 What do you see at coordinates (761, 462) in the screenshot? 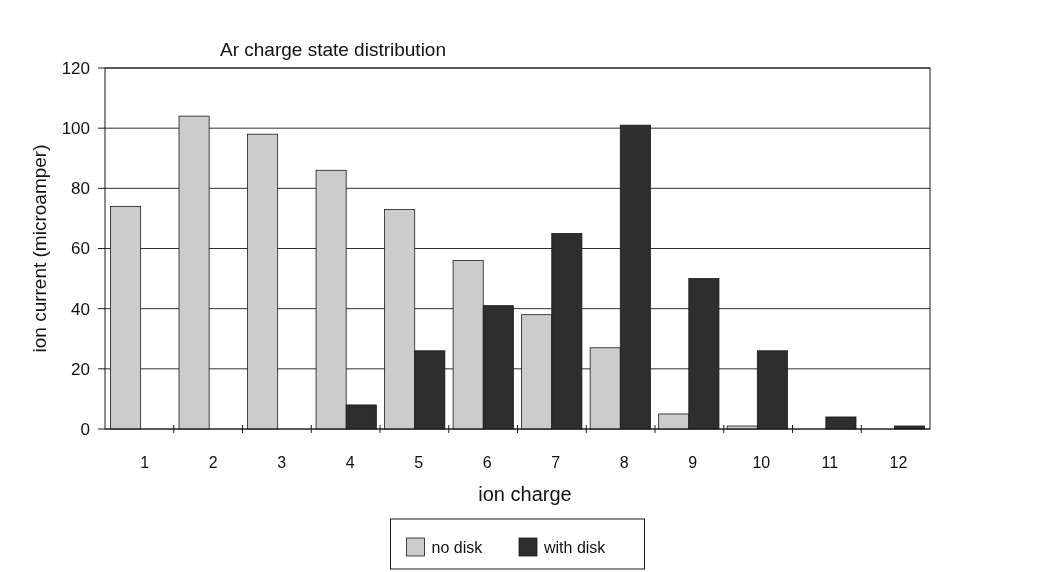
I see `x-tick-label: 10` at bounding box center [761, 462].